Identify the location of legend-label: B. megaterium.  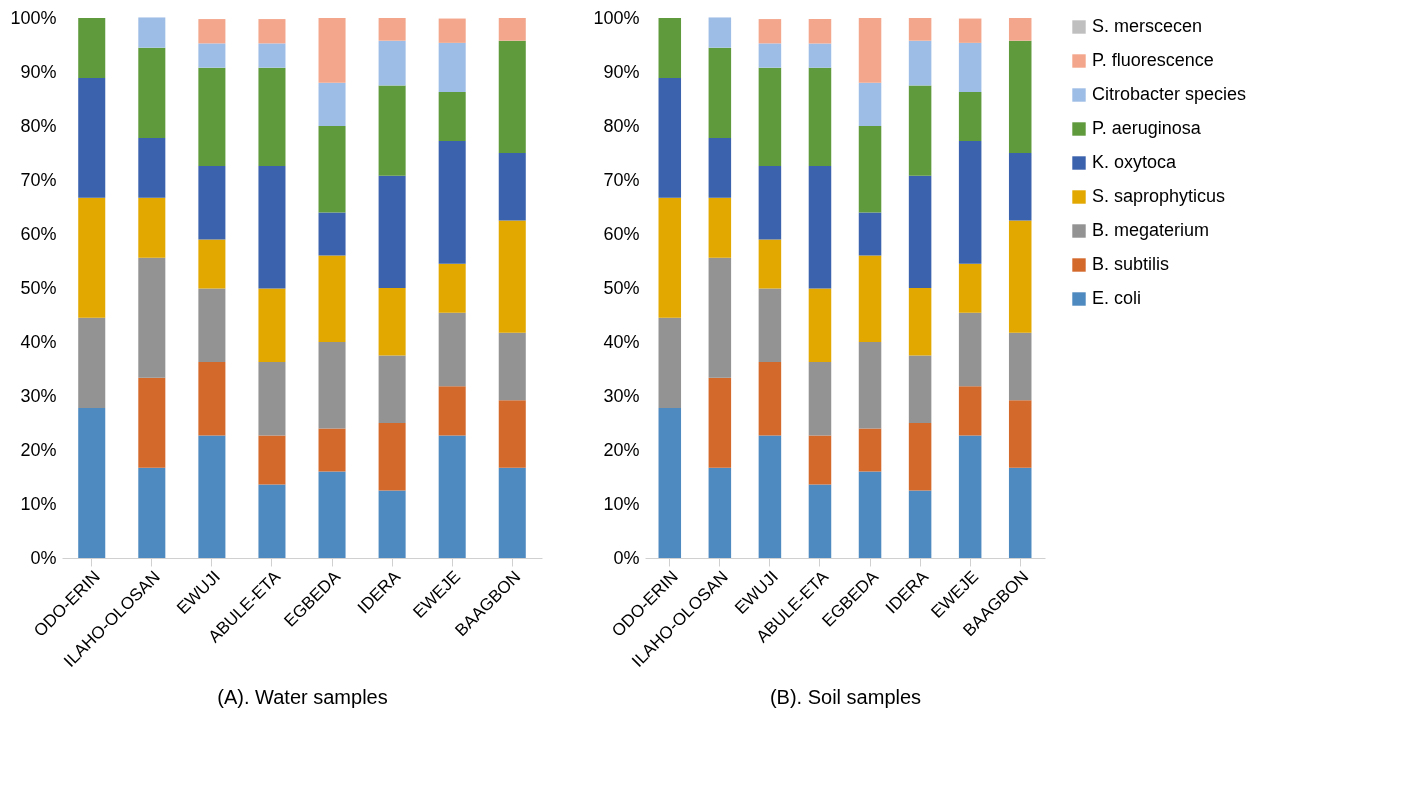
(1151, 230).